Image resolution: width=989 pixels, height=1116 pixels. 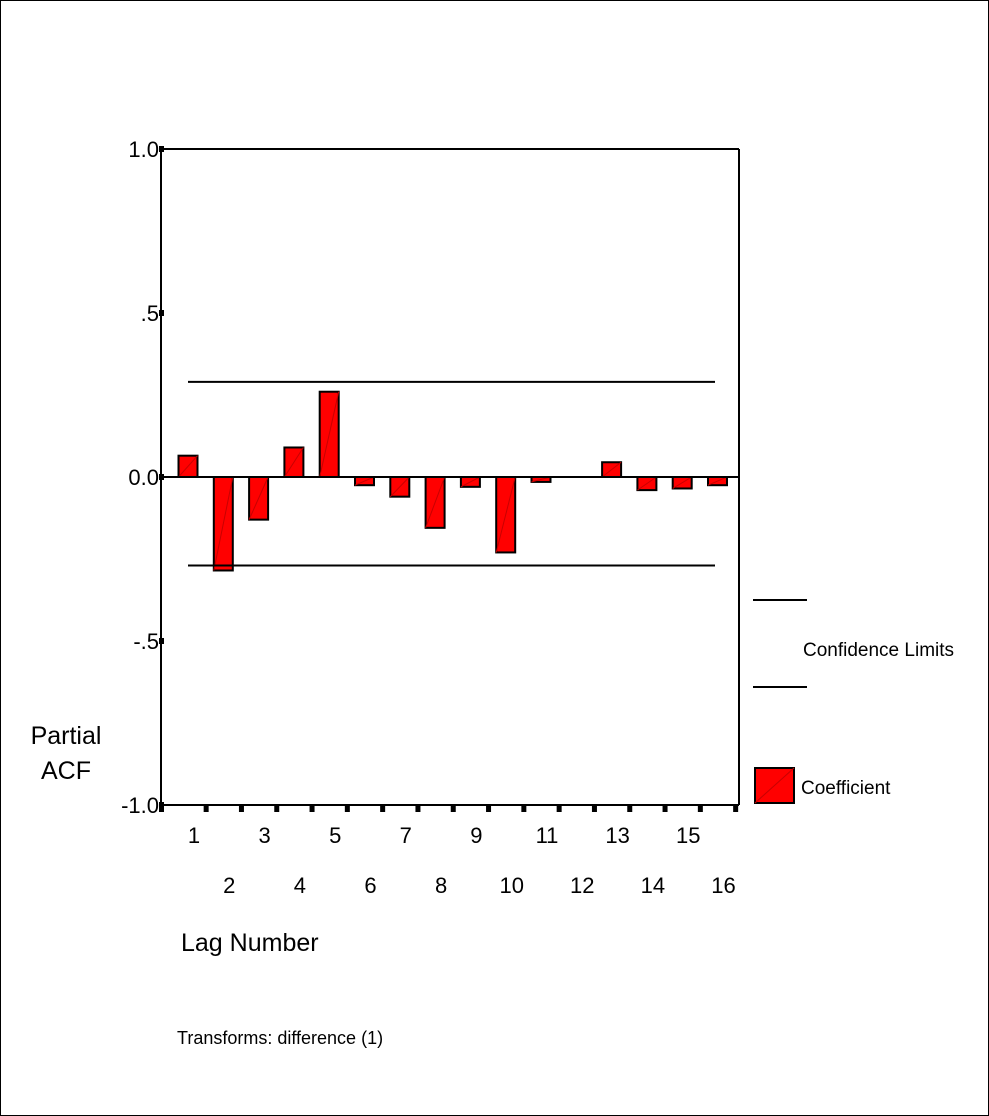 What do you see at coordinates (300, 885) in the screenshot?
I see `x-tick-label: 4` at bounding box center [300, 885].